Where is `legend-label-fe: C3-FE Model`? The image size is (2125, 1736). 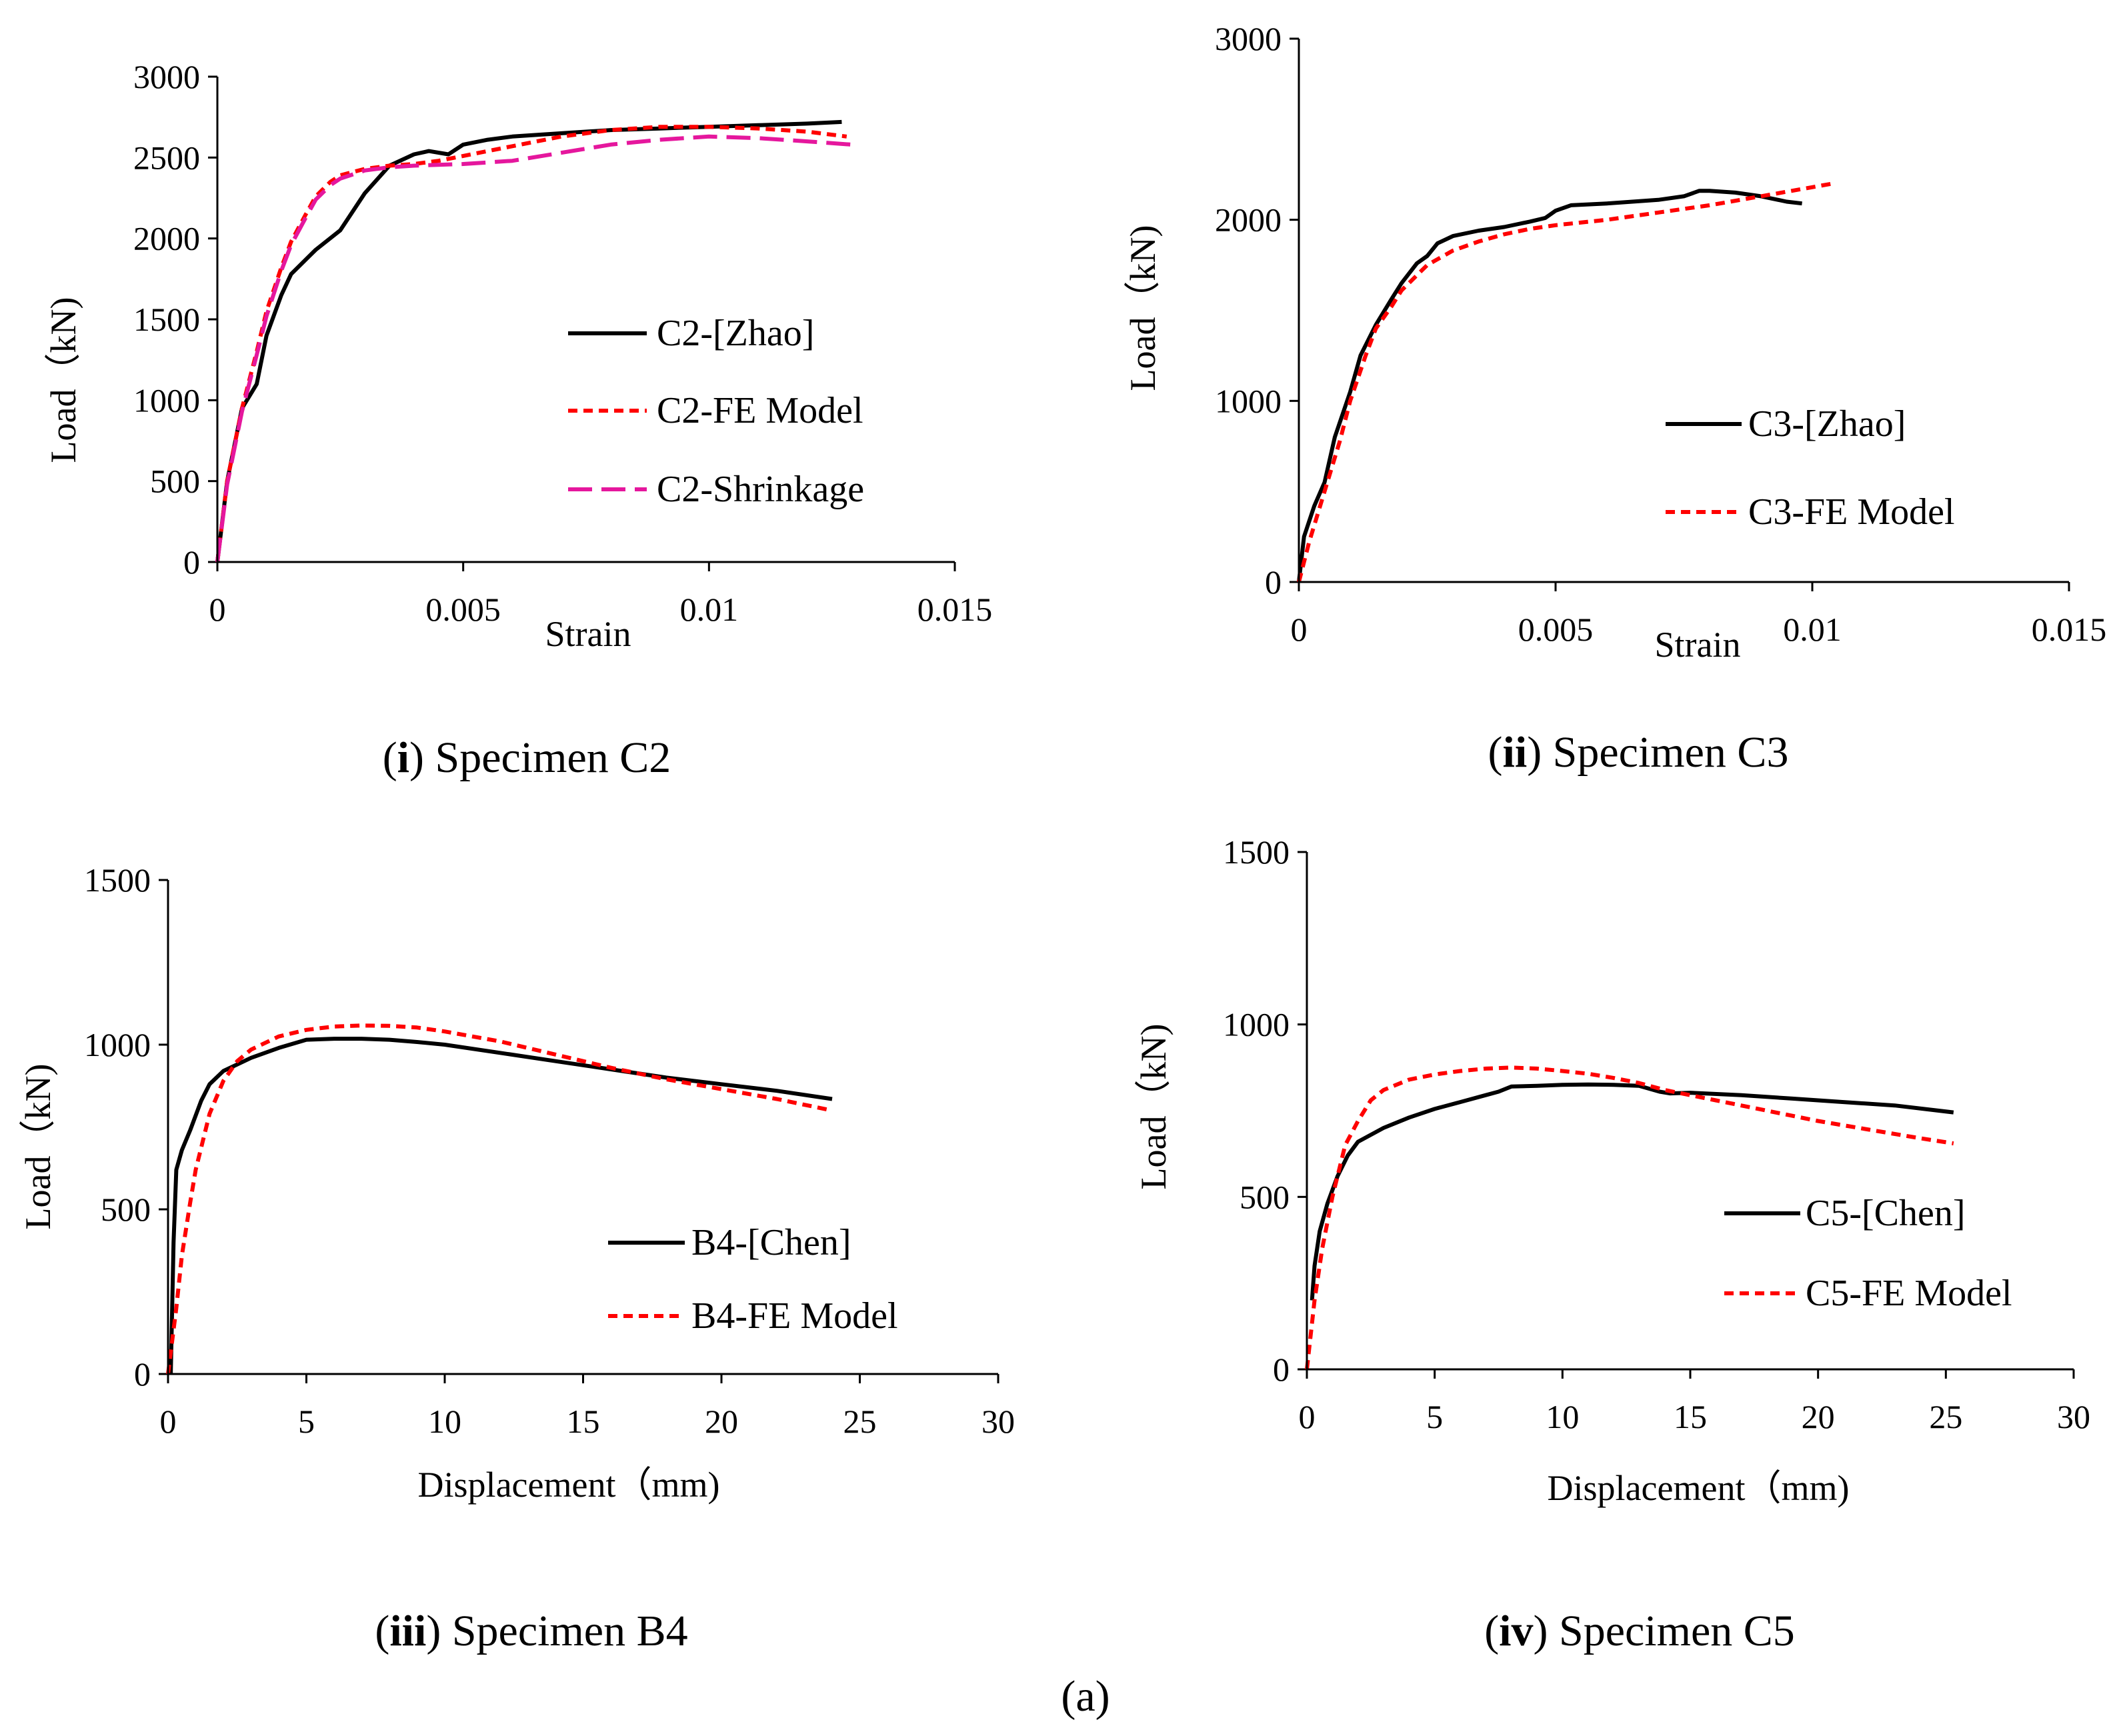
legend-label-fe: C3-FE Model is located at coordinates (1851, 512).